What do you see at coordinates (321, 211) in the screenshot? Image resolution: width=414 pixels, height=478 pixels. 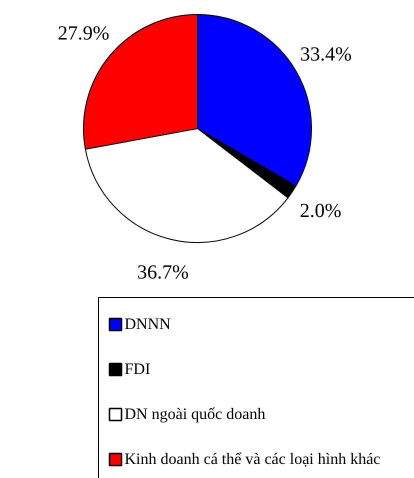 I see `data-label: 2.0%` at bounding box center [321, 211].